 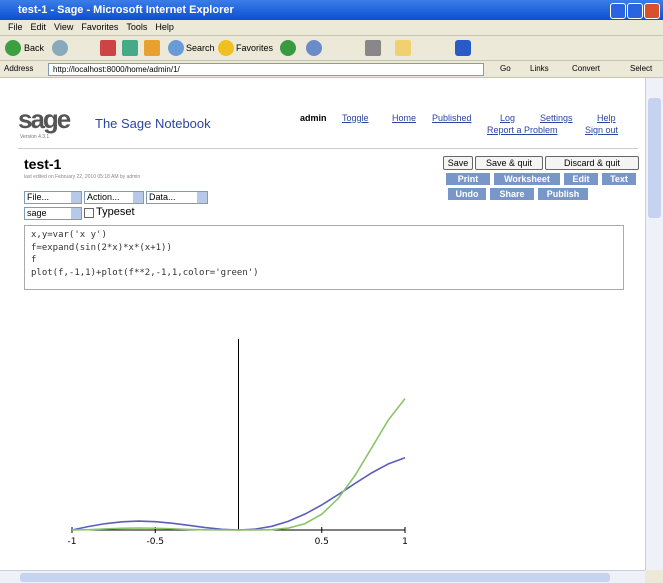 What do you see at coordinates (60, 48) in the screenshot?
I see `forward-icon` at bounding box center [60, 48].